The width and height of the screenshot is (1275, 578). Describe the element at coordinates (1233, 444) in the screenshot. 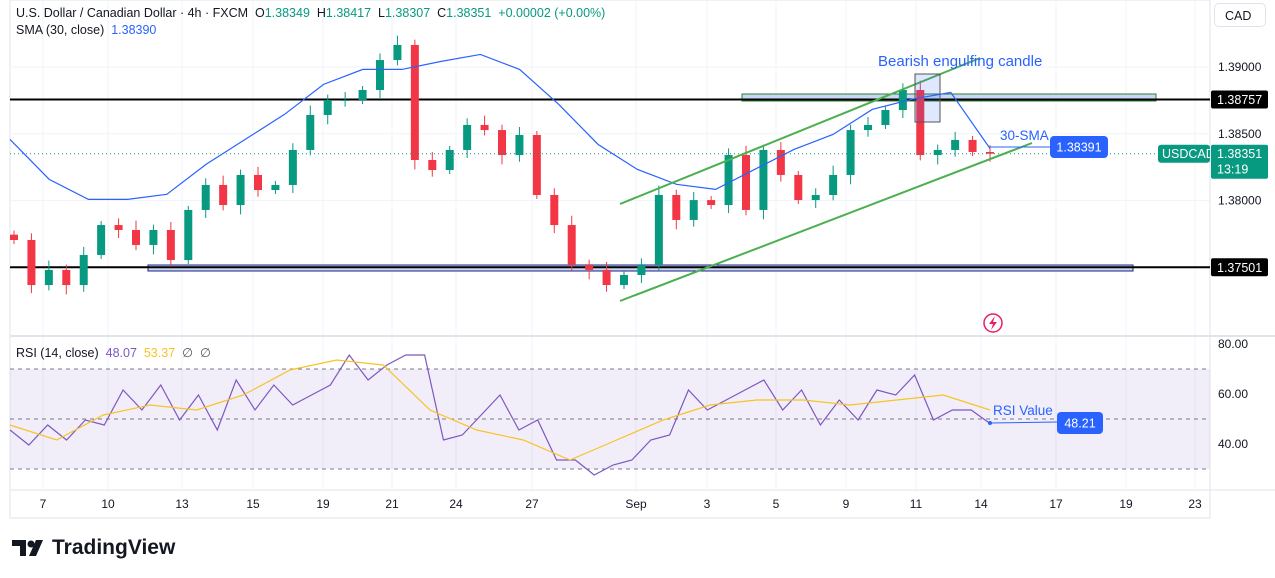

I see `rsi-tick: 40.00` at that location.